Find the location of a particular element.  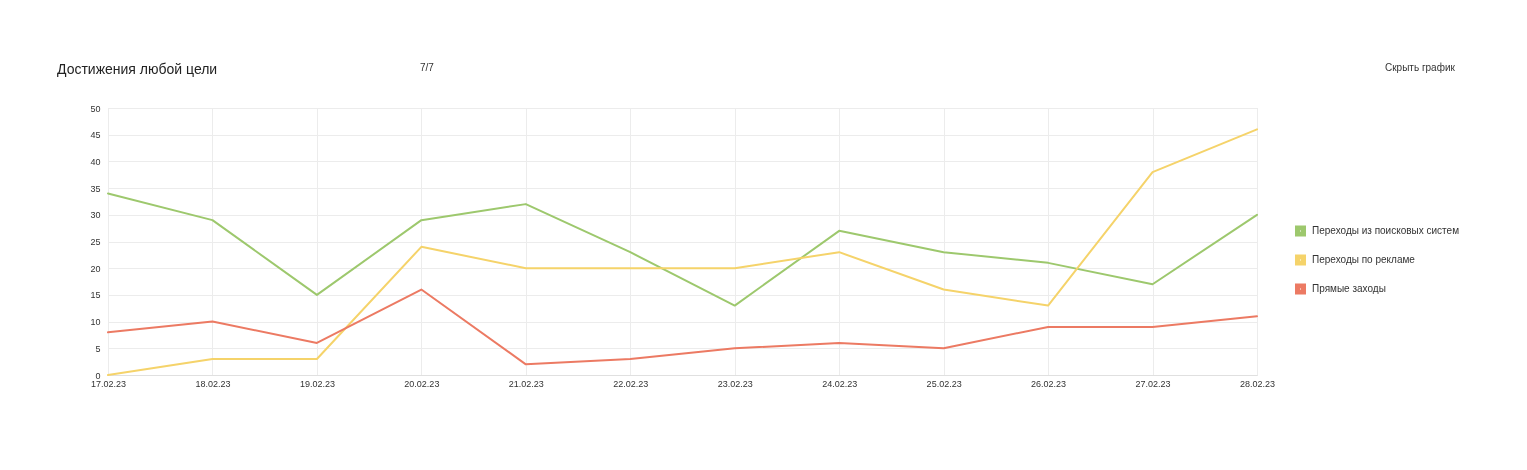

x-tick-label: 18.02.23 is located at coordinates (213, 383).